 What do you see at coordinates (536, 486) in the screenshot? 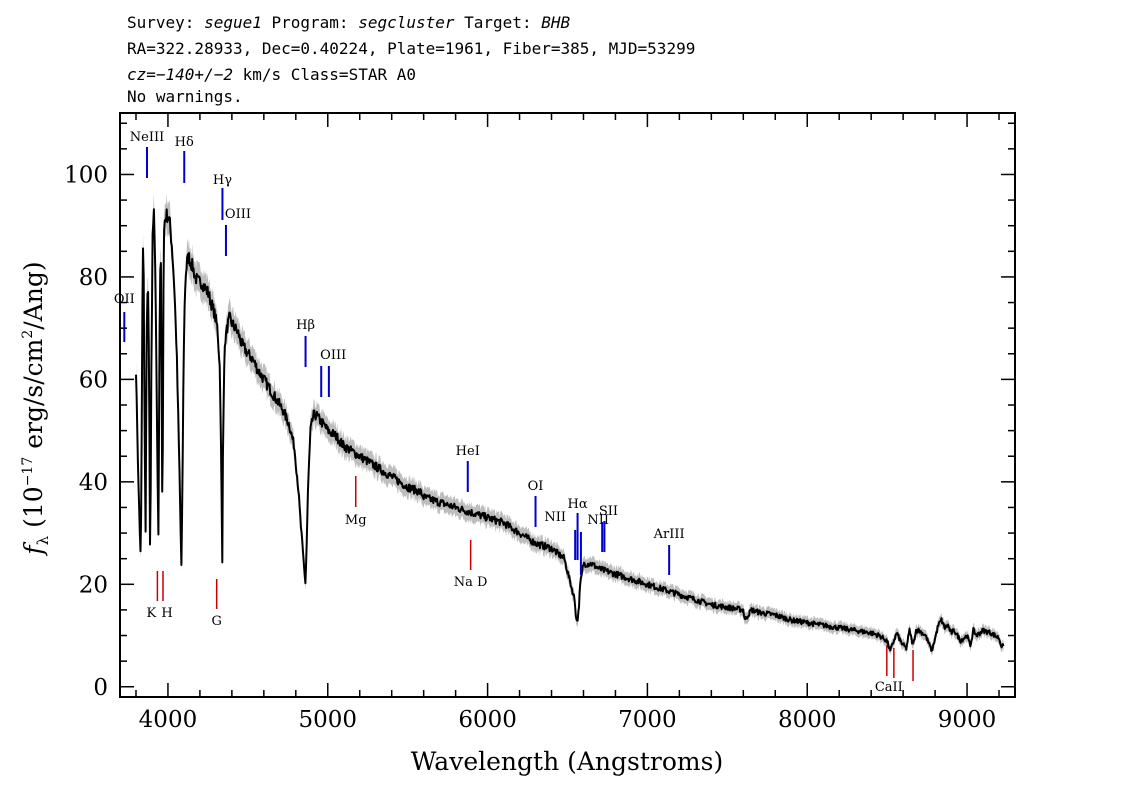
I see `line-label: OI` at bounding box center [536, 486].